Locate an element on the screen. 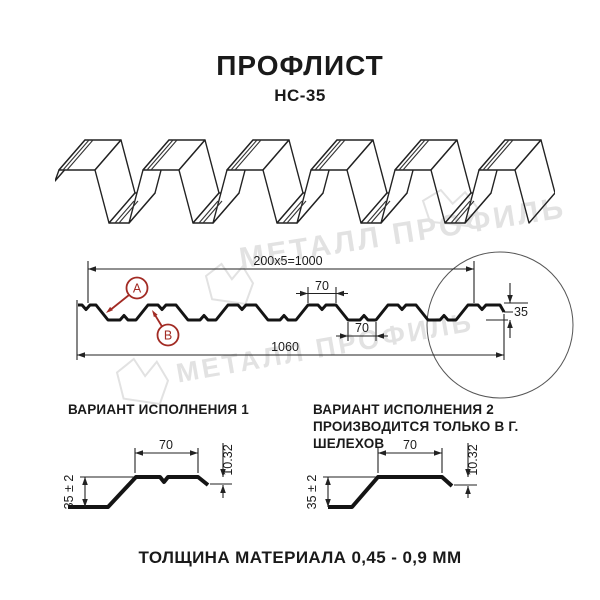 The image size is (600, 600). marker-a-circle is located at coordinates (137, 288).